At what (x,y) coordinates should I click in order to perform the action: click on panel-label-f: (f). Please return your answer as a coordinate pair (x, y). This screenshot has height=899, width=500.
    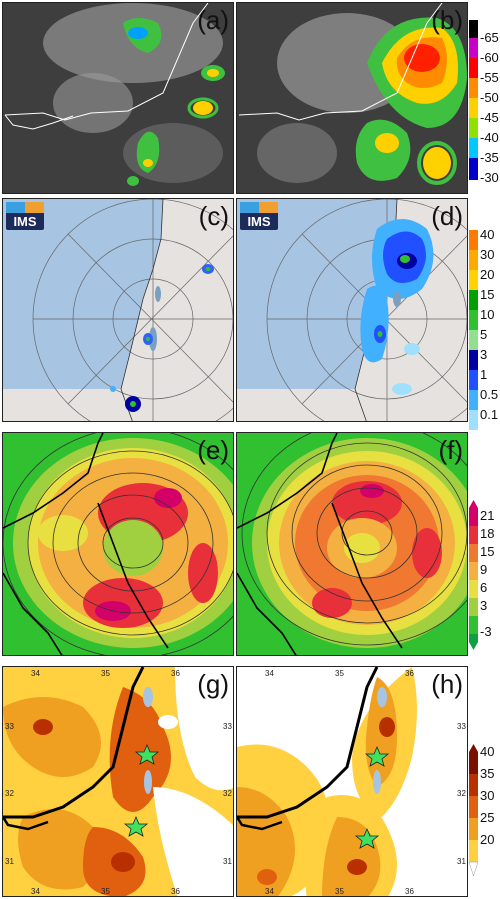
    Looking at the image, I should click on (450, 450).